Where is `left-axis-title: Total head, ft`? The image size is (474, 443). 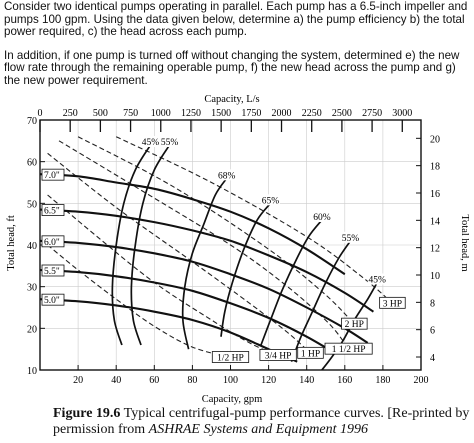 left-axis-title: Total head, ft is located at coordinates (11, 243).